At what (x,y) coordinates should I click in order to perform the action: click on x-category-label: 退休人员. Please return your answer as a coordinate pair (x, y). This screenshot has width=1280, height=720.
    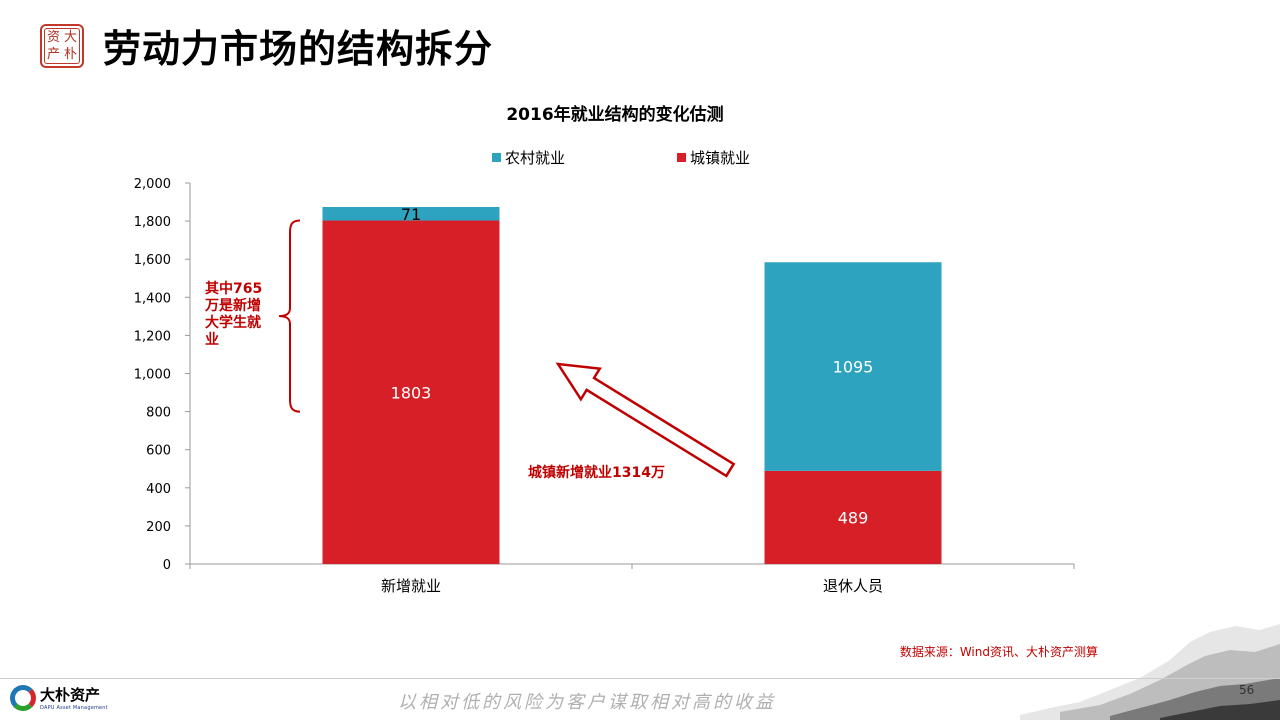
    Looking at the image, I should click on (853, 586).